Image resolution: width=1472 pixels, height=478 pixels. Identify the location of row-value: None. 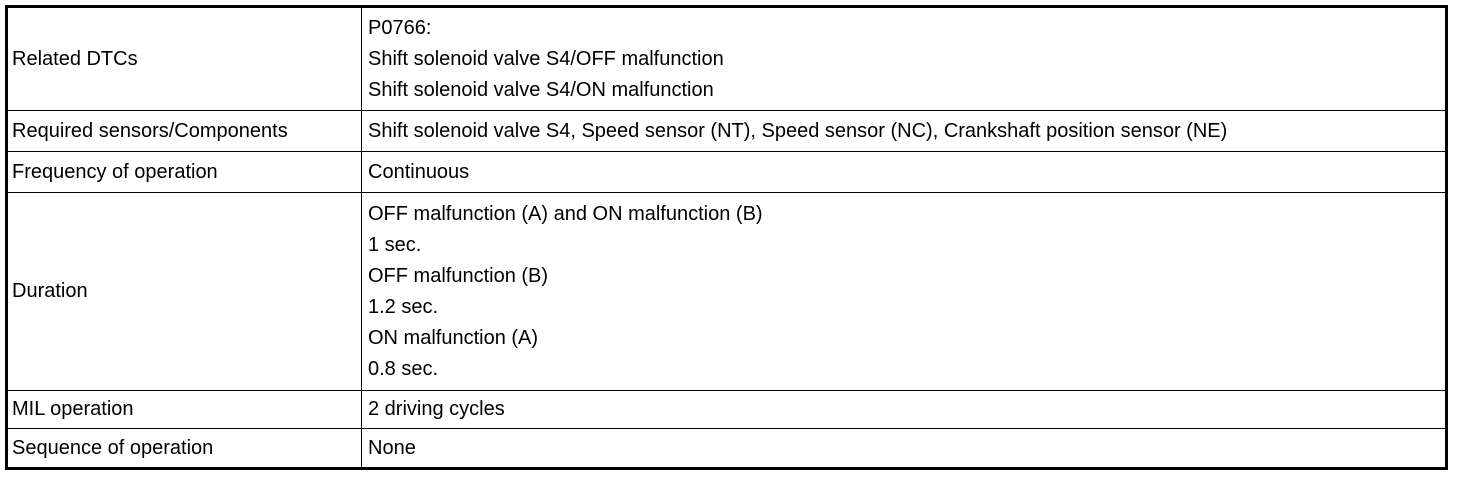
(904, 448).